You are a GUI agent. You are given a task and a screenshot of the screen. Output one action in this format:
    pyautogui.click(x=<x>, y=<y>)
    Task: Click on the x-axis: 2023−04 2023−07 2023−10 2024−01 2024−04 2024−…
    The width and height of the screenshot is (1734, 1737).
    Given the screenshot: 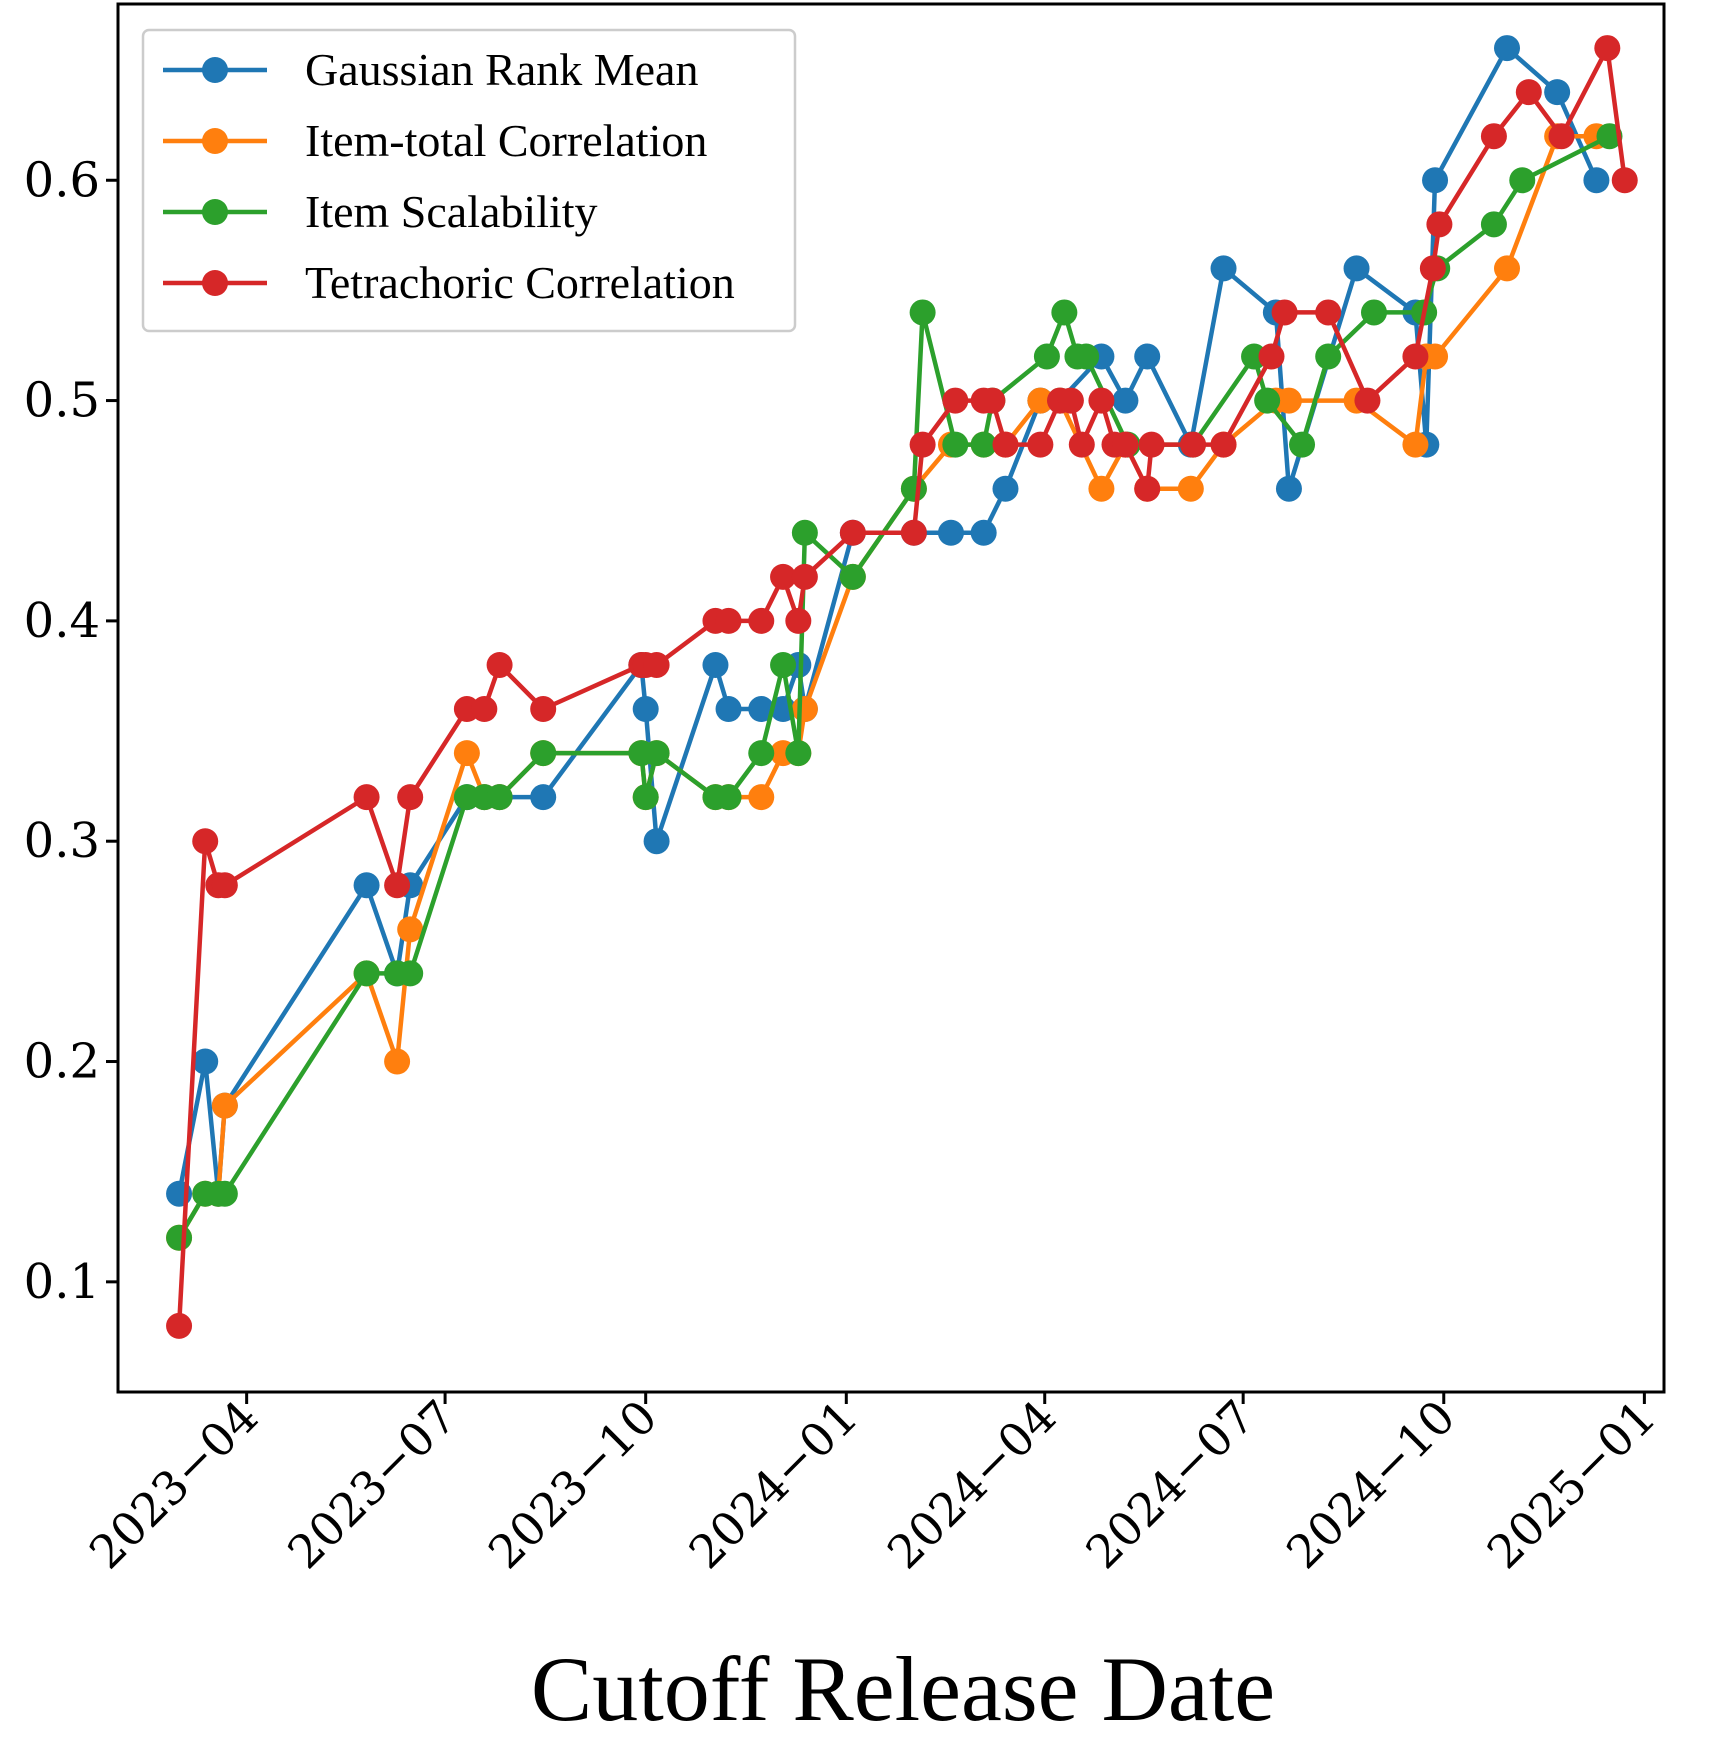 What is the action you would take?
    pyautogui.click(x=872, y=1485)
    